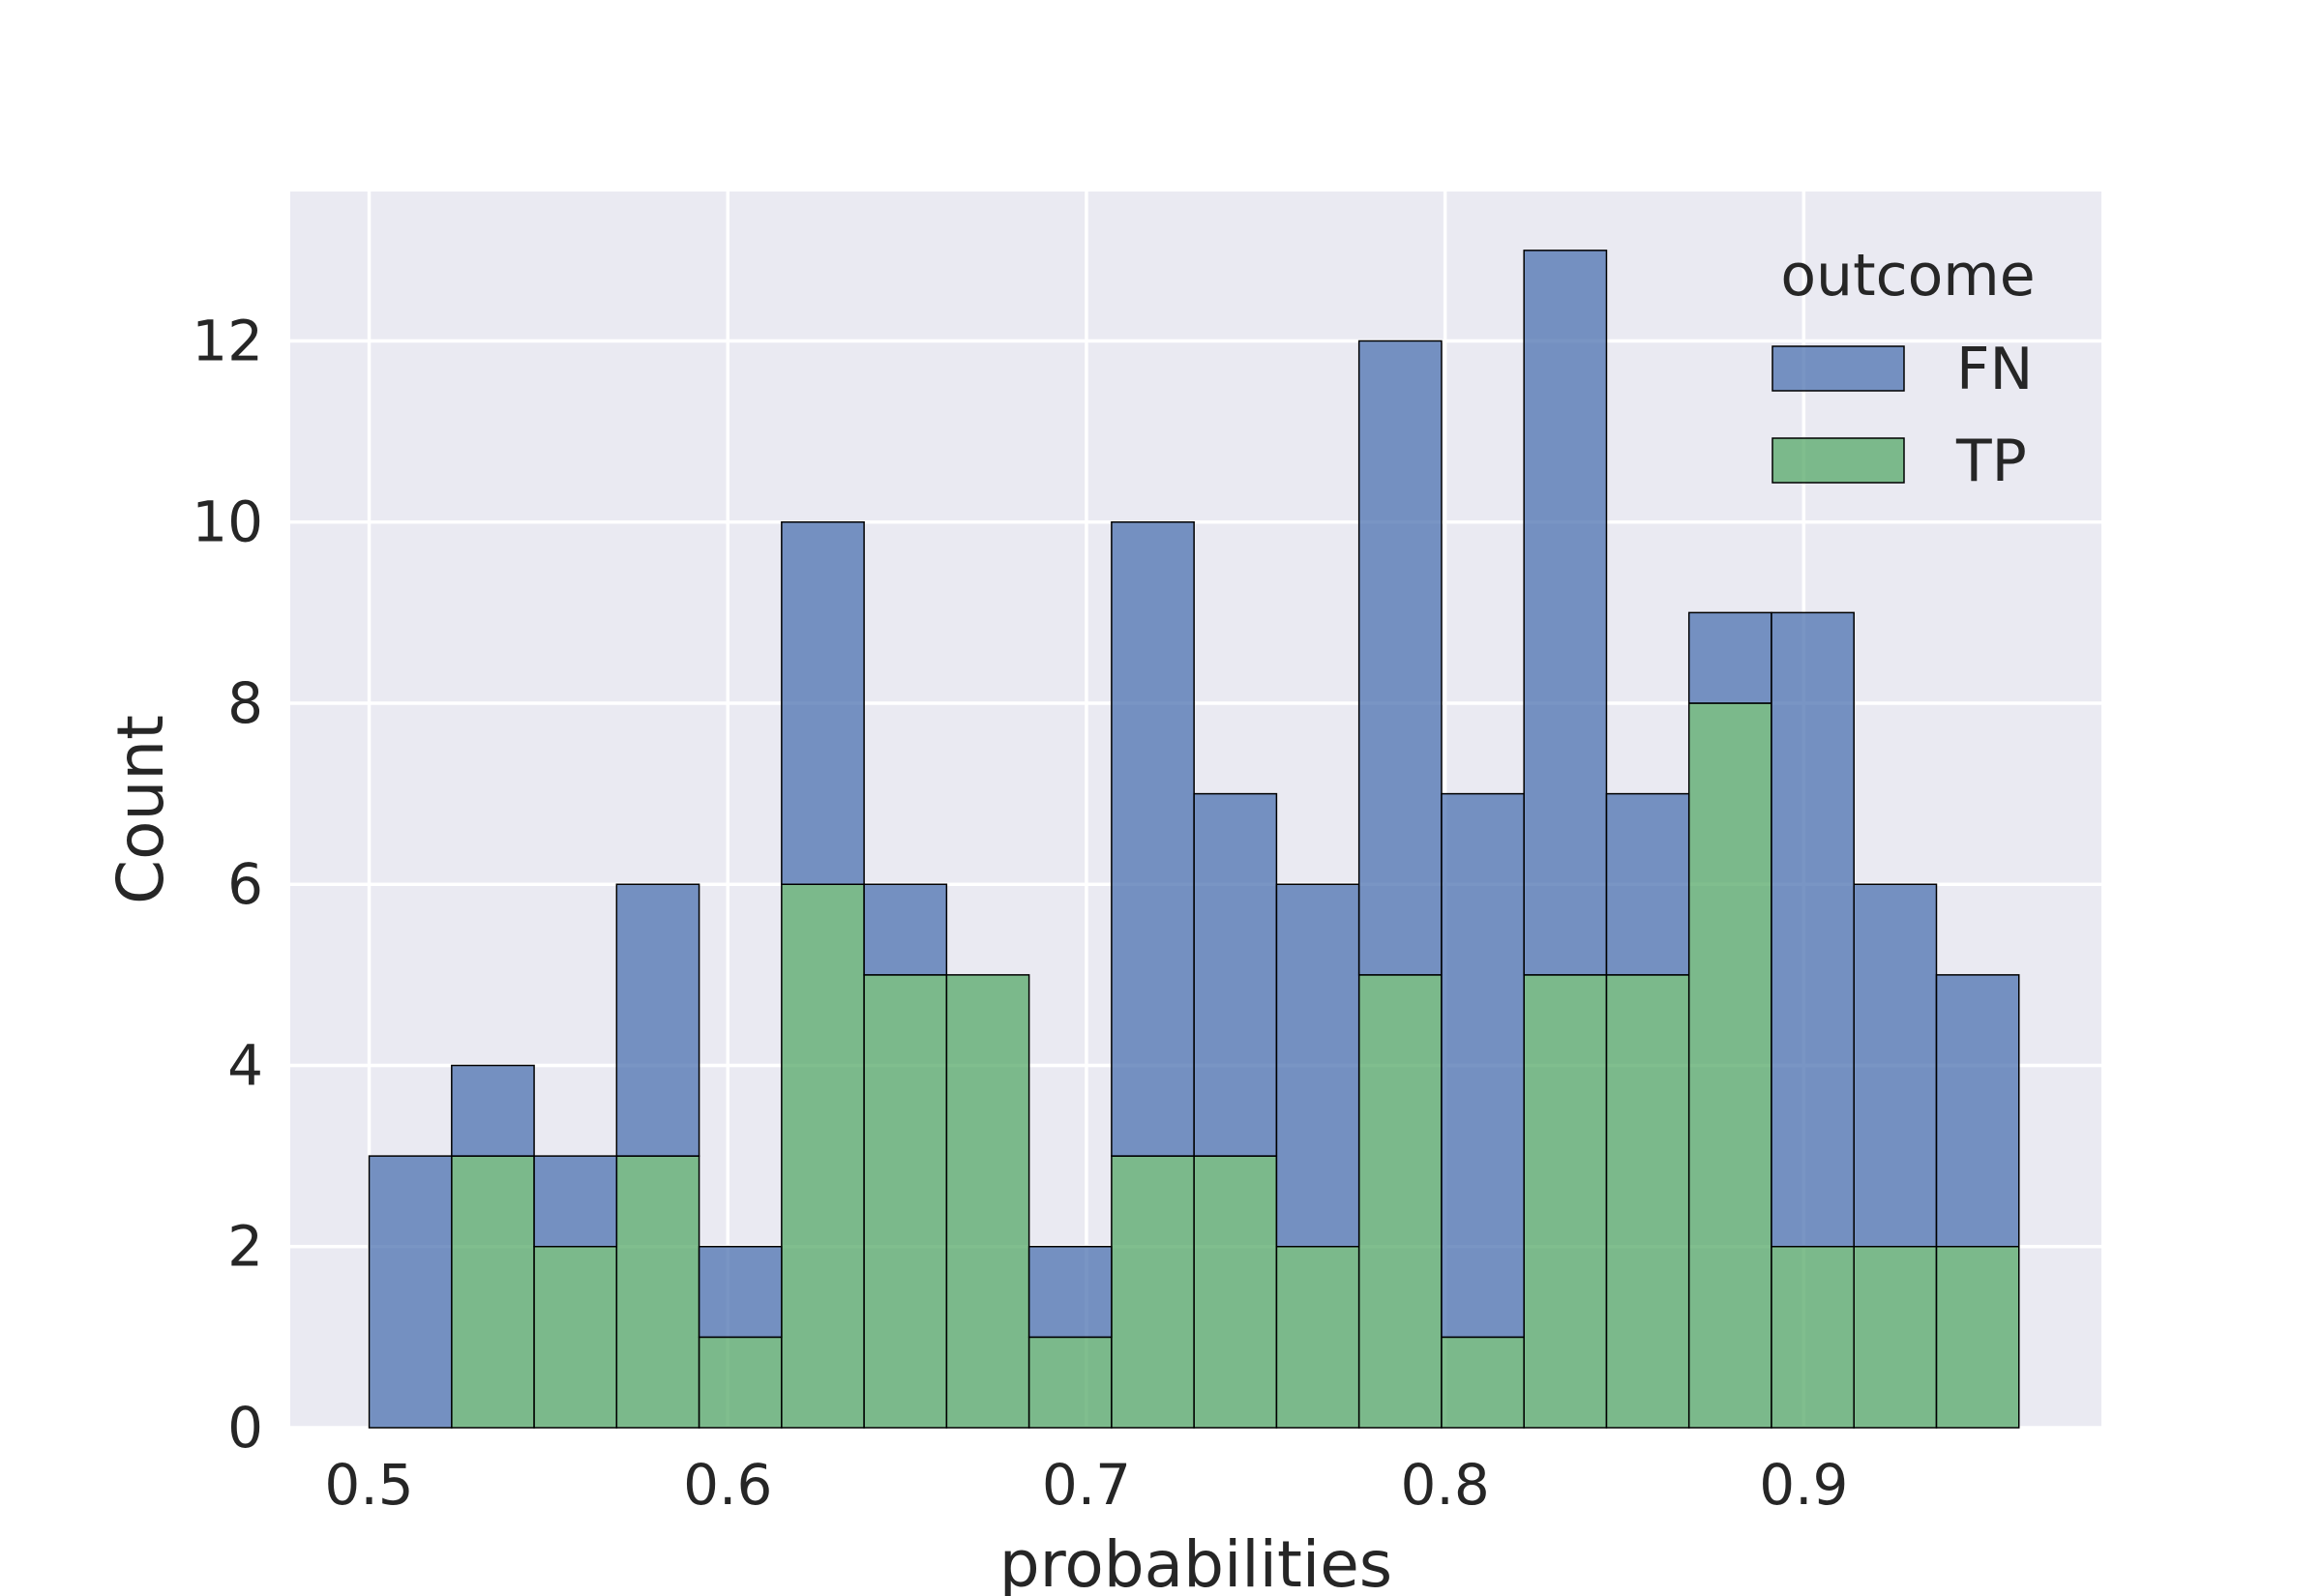 This screenshot has width=2322, height=1596. What do you see at coordinates (727, 1485) in the screenshot?
I see `x-tick-label: 0.6` at bounding box center [727, 1485].